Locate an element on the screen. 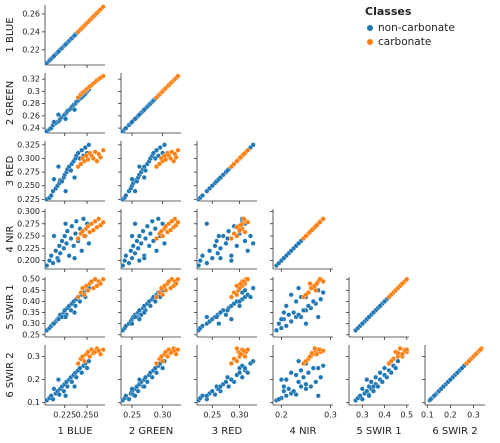  y-tick-label: 0.225 is located at coordinates (28, 199).